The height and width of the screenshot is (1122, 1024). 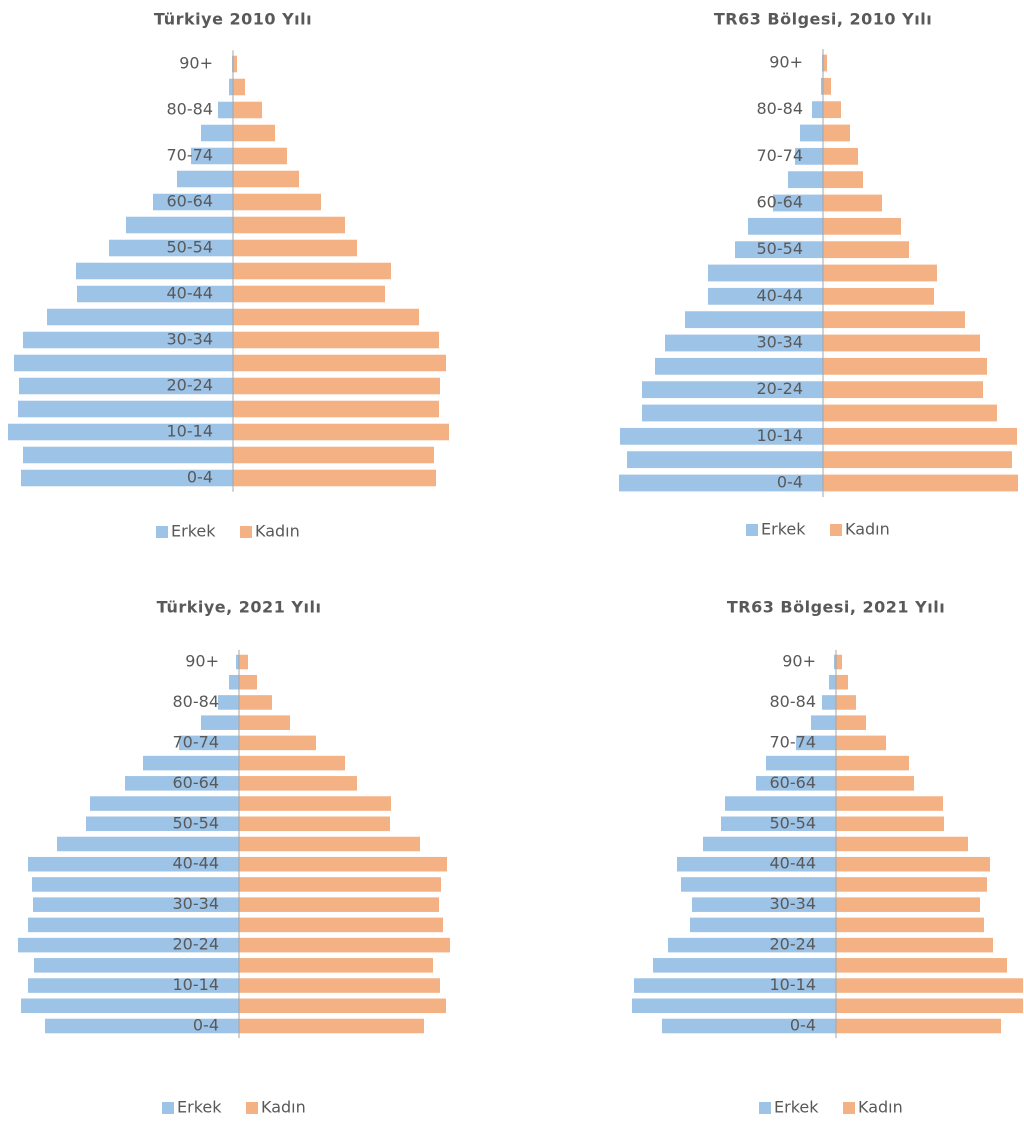 What do you see at coordinates (190, 339) in the screenshot?
I see `category-label: 30-34` at bounding box center [190, 339].